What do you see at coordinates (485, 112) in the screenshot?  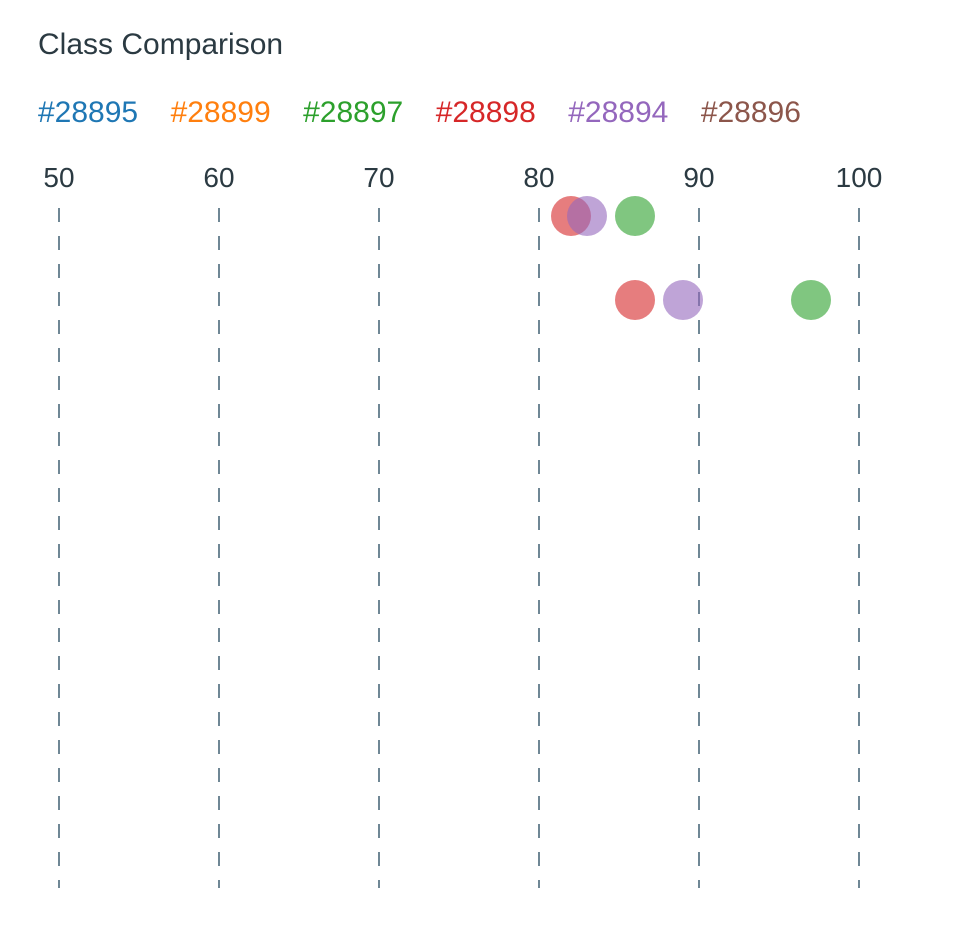 I see `legend-item-3: #28898` at bounding box center [485, 112].